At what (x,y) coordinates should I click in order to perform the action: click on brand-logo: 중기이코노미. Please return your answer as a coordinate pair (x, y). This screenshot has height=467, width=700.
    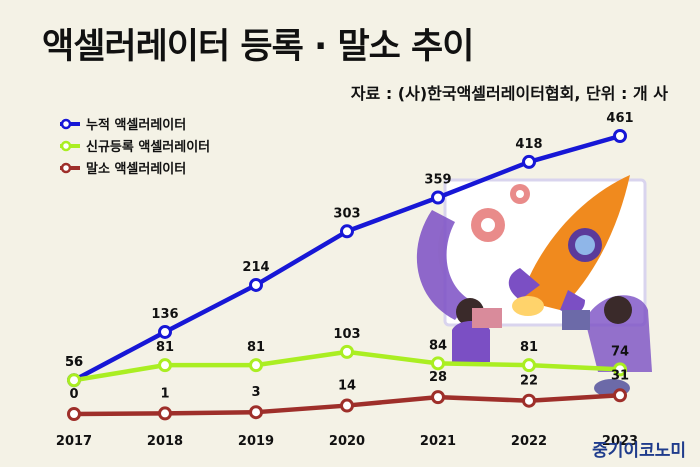
    Looking at the image, I should click on (639, 451).